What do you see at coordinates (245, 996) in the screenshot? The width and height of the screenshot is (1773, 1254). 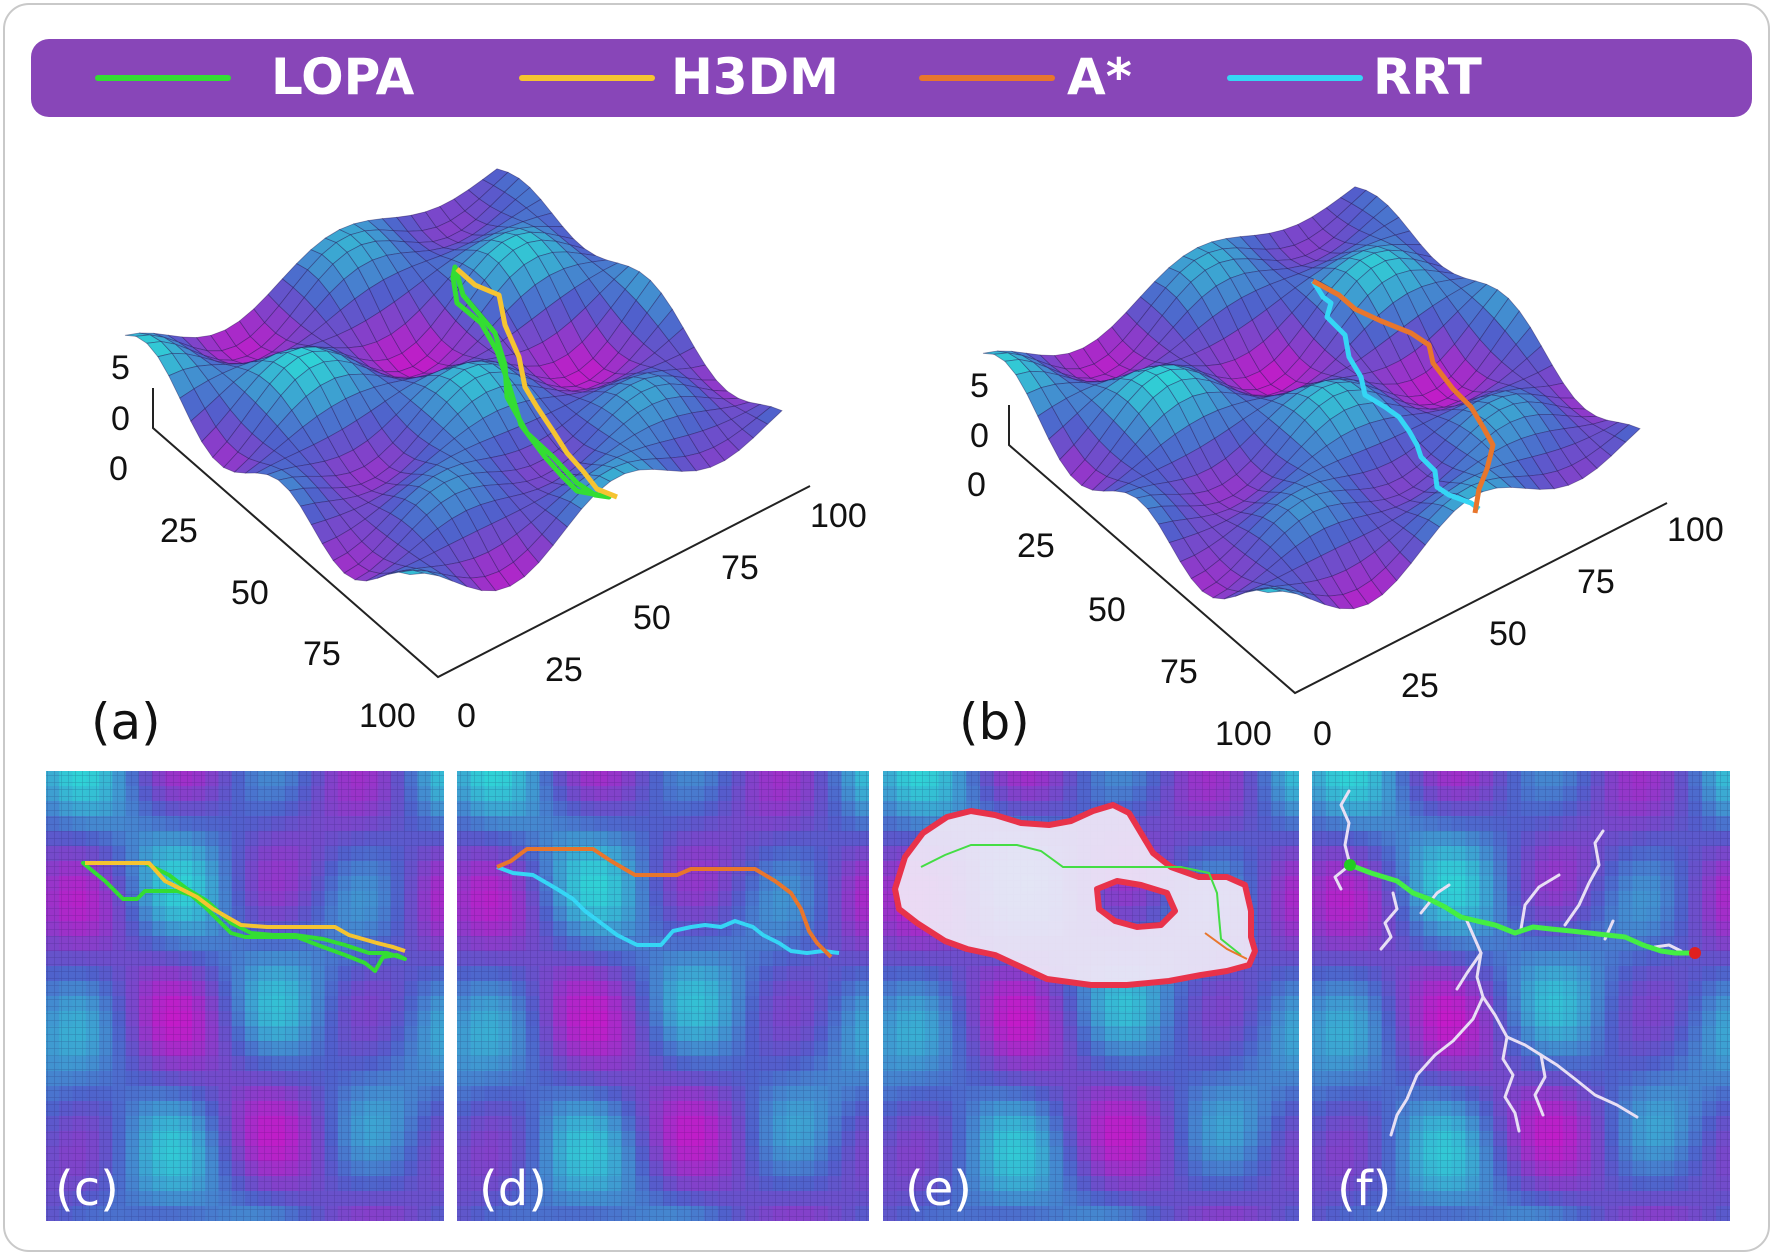 I see `map-panel-c: (c)` at bounding box center [245, 996].